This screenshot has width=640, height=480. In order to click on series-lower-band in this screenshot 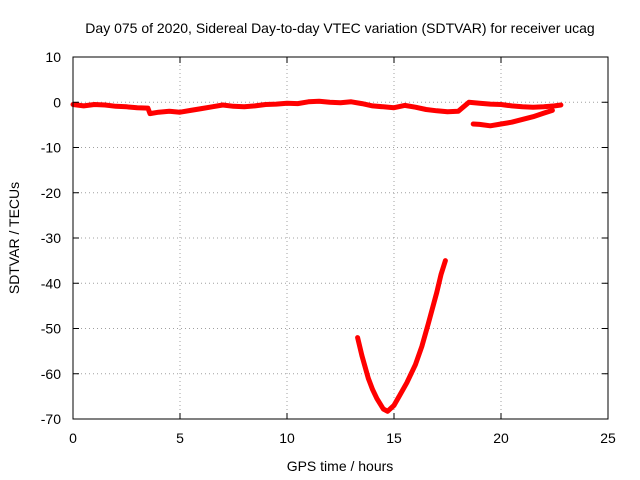, I will do `click(512, 118)`.